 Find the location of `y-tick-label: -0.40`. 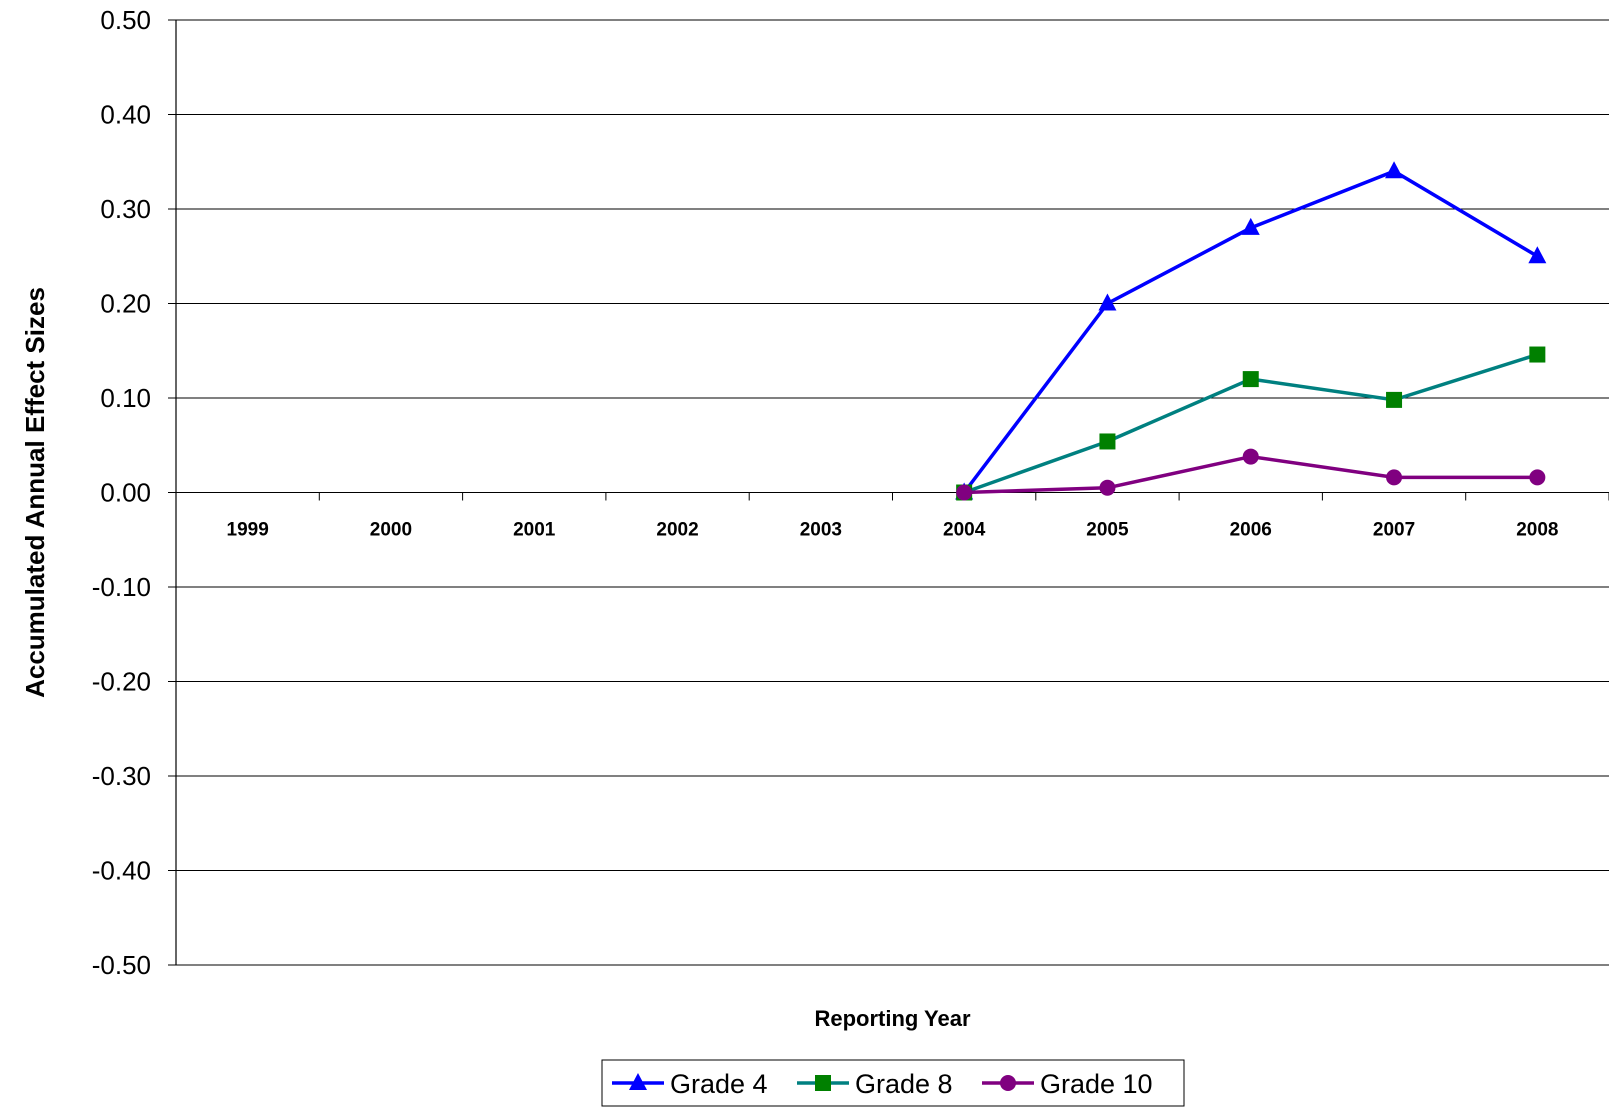

y-tick-label: -0.40 is located at coordinates (121, 871).